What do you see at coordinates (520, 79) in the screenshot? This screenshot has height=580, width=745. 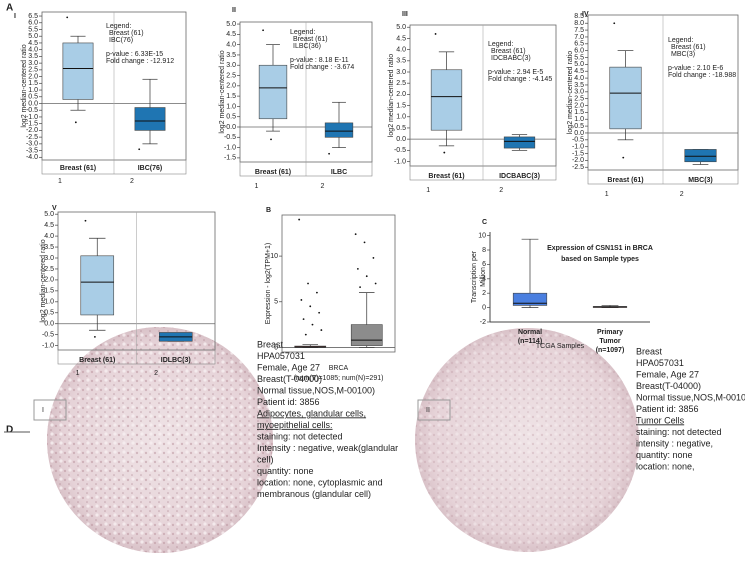 I see `legend-text: Fold change : -4.145` at bounding box center [520, 79].